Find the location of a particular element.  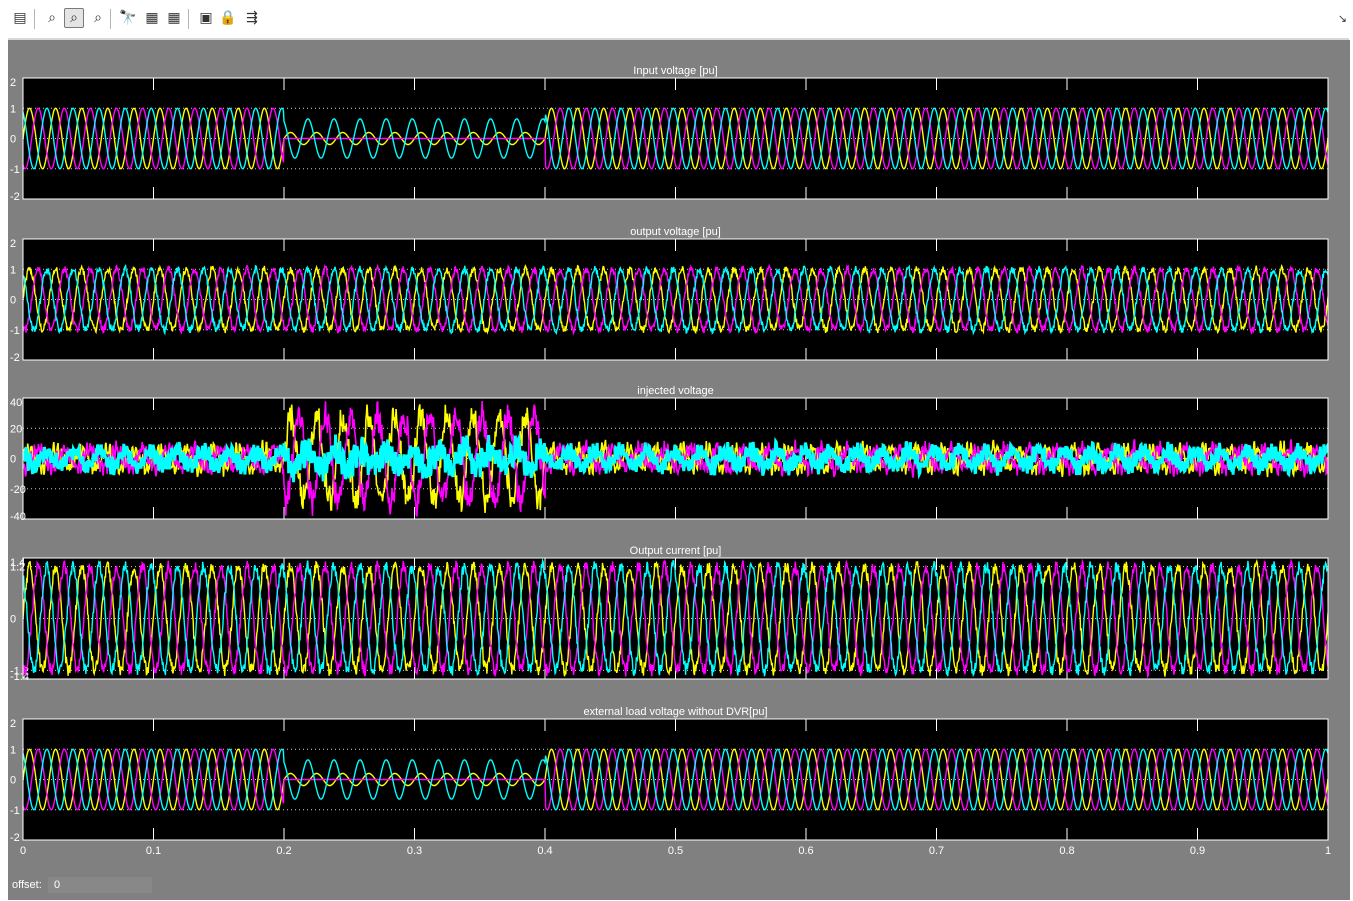

x-tick-label: 0.3 is located at coordinates (414, 851).